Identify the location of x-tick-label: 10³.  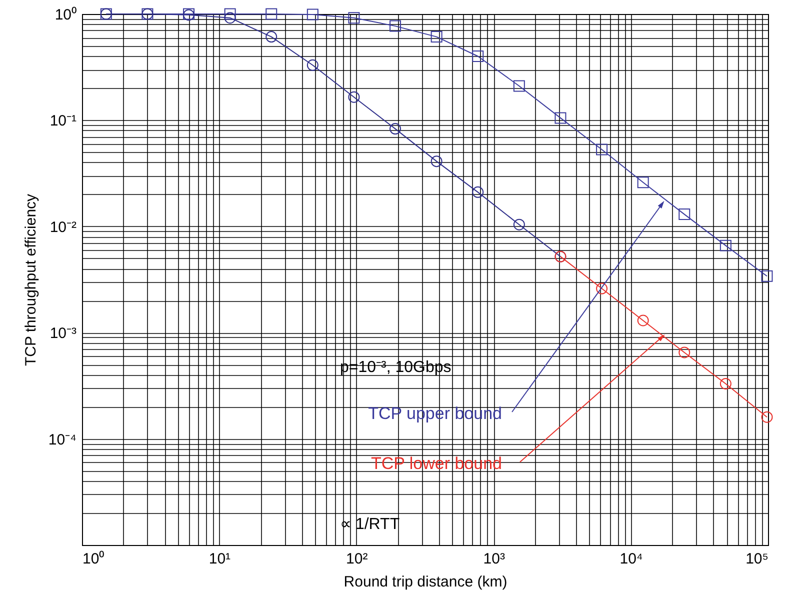
(494, 559).